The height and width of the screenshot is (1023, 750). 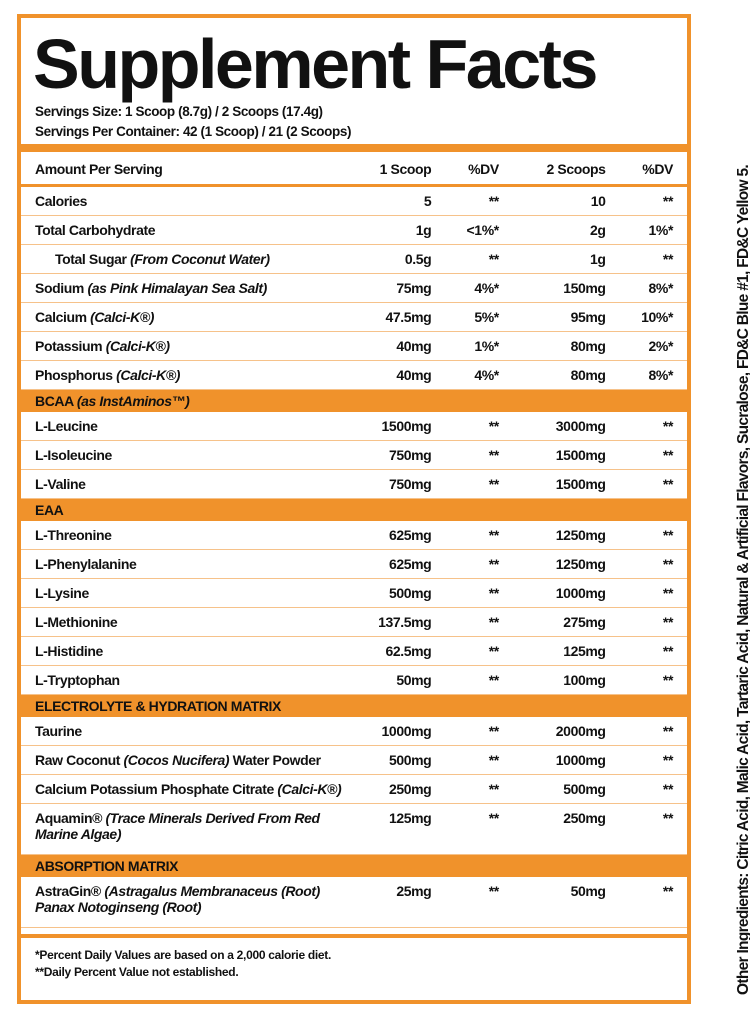 I want to click on table-row: L-Valine 750mg ** 1500mg **, so click(x=354, y=484).